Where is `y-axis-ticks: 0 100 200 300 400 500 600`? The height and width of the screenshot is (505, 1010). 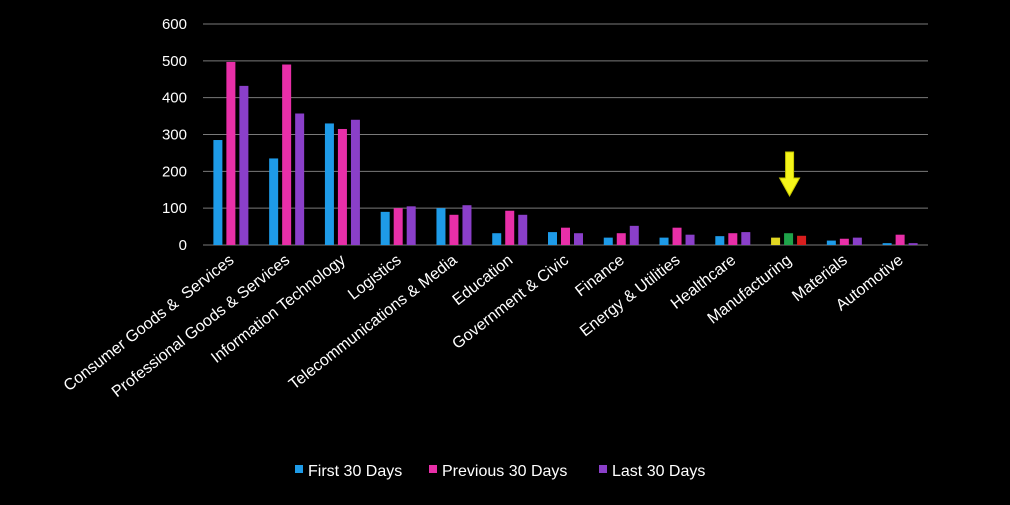
y-axis-ticks: 0 100 200 300 400 500 600 is located at coordinates (174, 135).